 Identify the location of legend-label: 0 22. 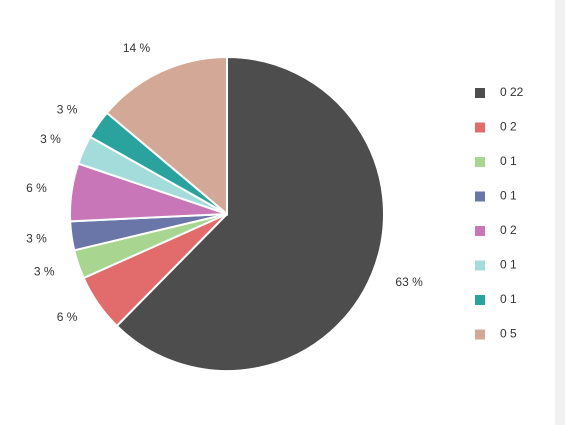
(512, 92).